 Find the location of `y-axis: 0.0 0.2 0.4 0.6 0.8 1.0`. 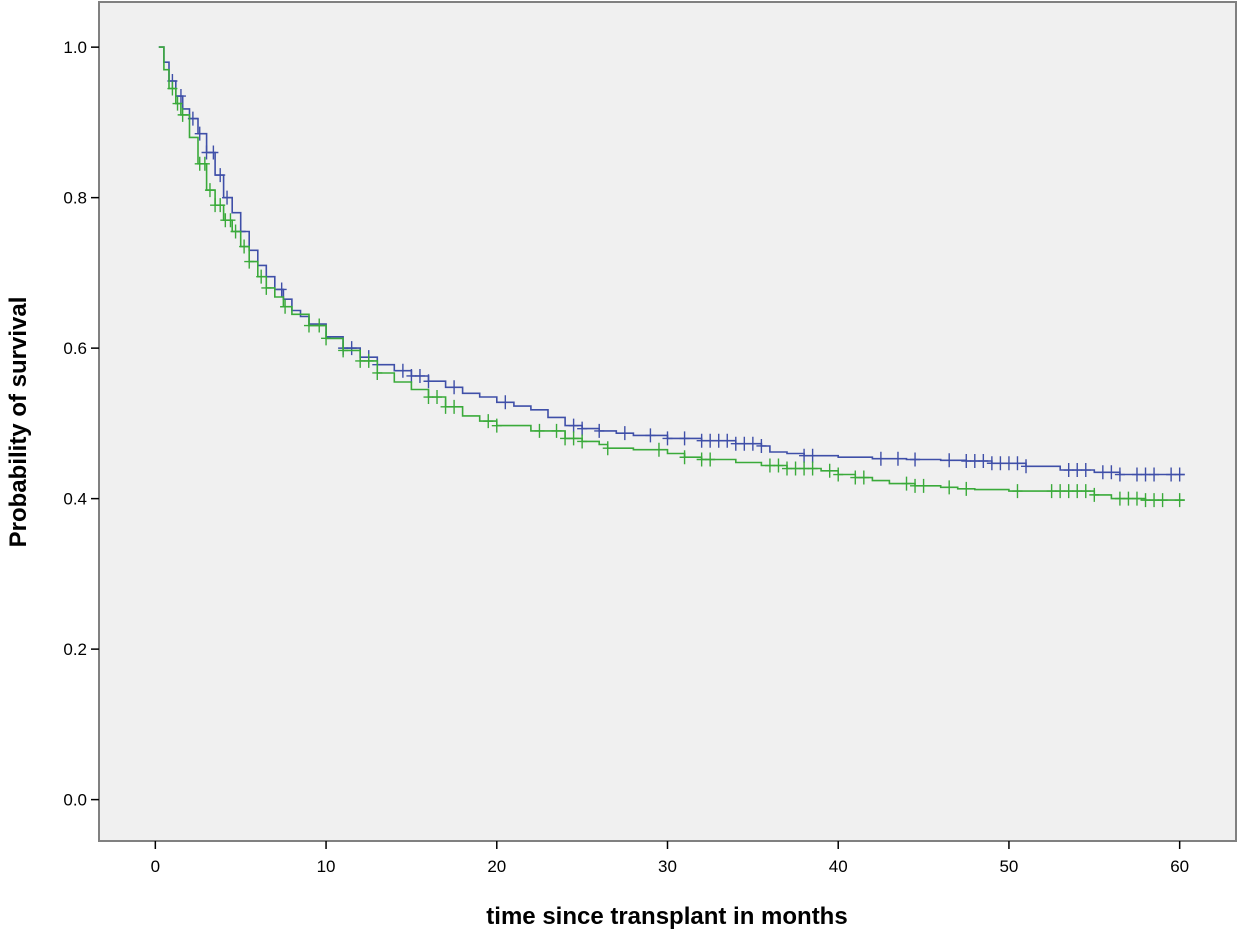

y-axis: 0.0 0.2 0.4 0.6 0.8 1.0 is located at coordinates (81, 424).